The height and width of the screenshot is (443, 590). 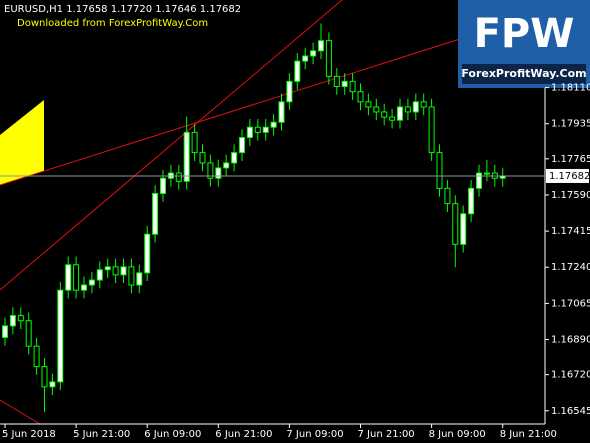 I want to click on x-tick-label: 8 Jun 21:00, so click(x=528, y=434).